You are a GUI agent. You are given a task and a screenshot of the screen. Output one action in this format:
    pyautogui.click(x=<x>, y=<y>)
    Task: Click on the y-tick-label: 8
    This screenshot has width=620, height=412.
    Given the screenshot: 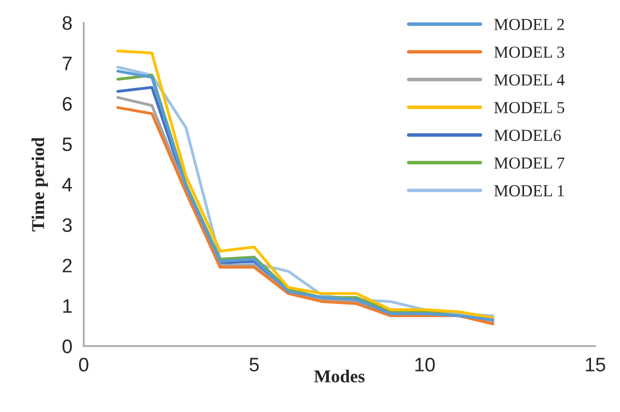 What is the action you would take?
    pyautogui.click(x=67, y=23)
    